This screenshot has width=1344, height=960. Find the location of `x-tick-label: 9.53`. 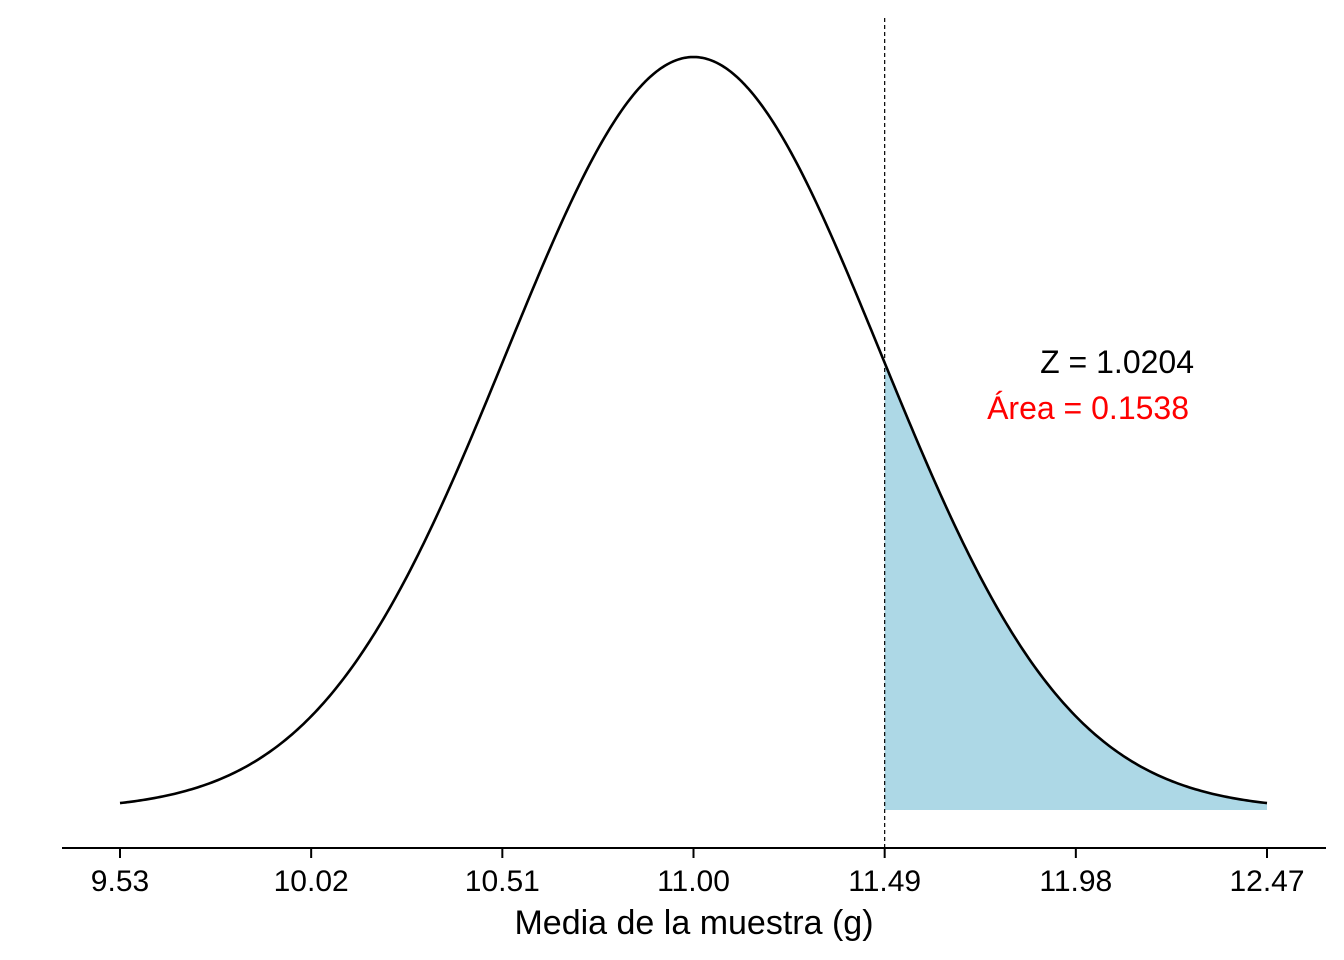

x-tick-label: 9.53 is located at coordinates (120, 881).